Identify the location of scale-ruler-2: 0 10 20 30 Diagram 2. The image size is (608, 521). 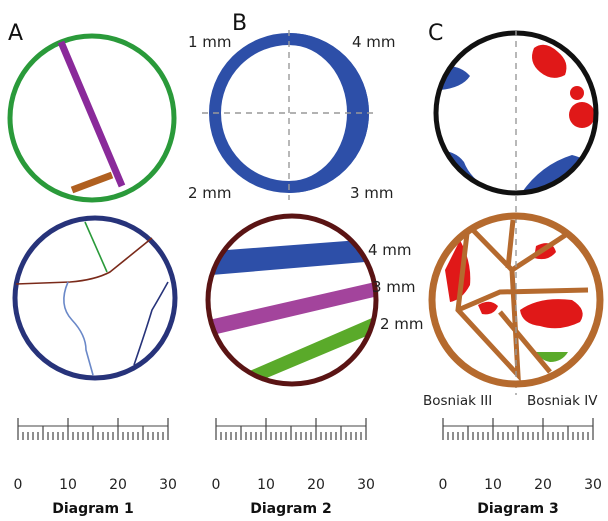
(293, 467).